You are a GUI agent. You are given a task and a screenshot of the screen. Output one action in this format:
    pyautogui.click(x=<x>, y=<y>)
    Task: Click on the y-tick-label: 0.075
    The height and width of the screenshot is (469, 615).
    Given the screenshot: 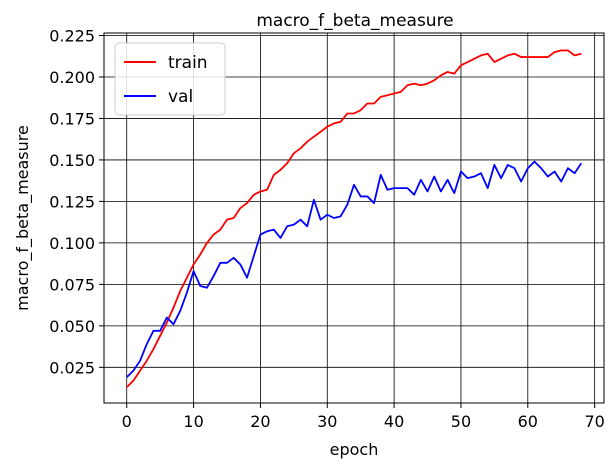 What is the action you would take?
    pyautogui.click(x=72, y=284)
    